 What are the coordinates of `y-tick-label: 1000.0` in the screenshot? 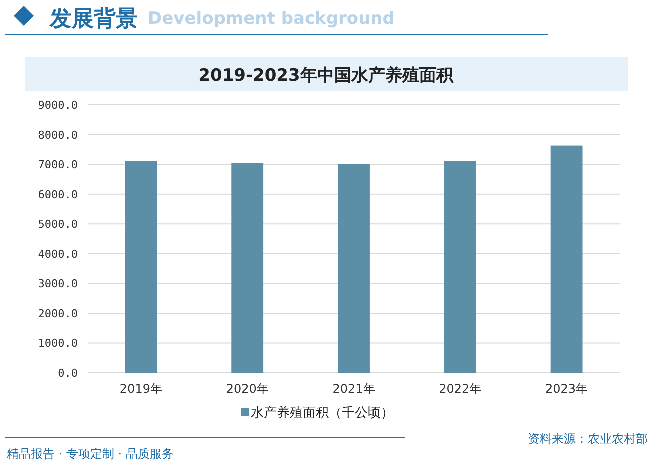 It's located at (58, 343).